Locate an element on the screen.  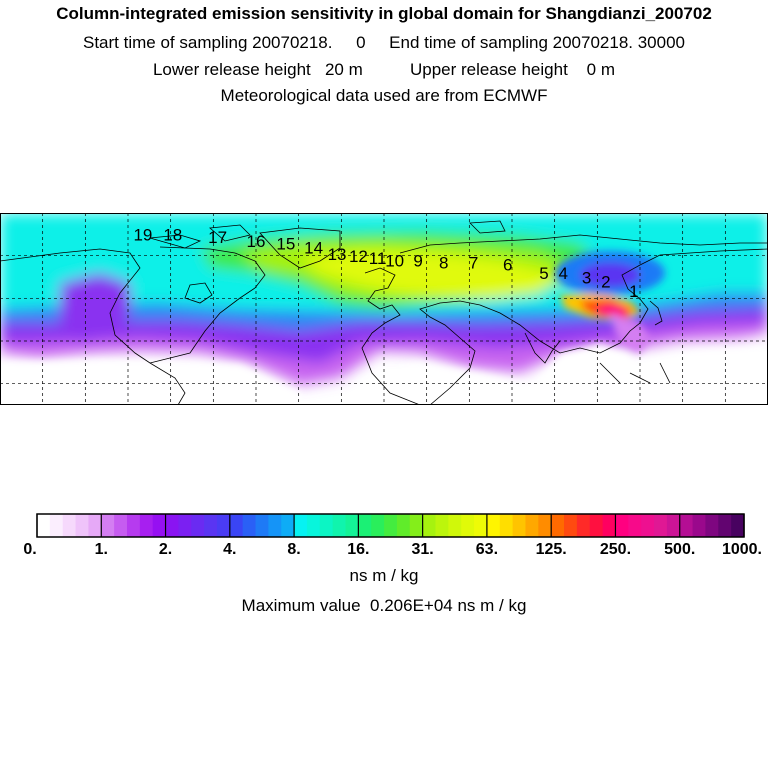
colorbar-tick-label: 63. is located at coordinates (487, 549).